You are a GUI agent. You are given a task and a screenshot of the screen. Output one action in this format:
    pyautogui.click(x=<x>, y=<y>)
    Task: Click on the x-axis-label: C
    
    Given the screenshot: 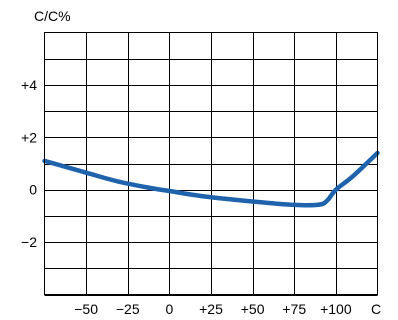 What is the action you would take?
    pyautogui.click(x=376, y=309)
    